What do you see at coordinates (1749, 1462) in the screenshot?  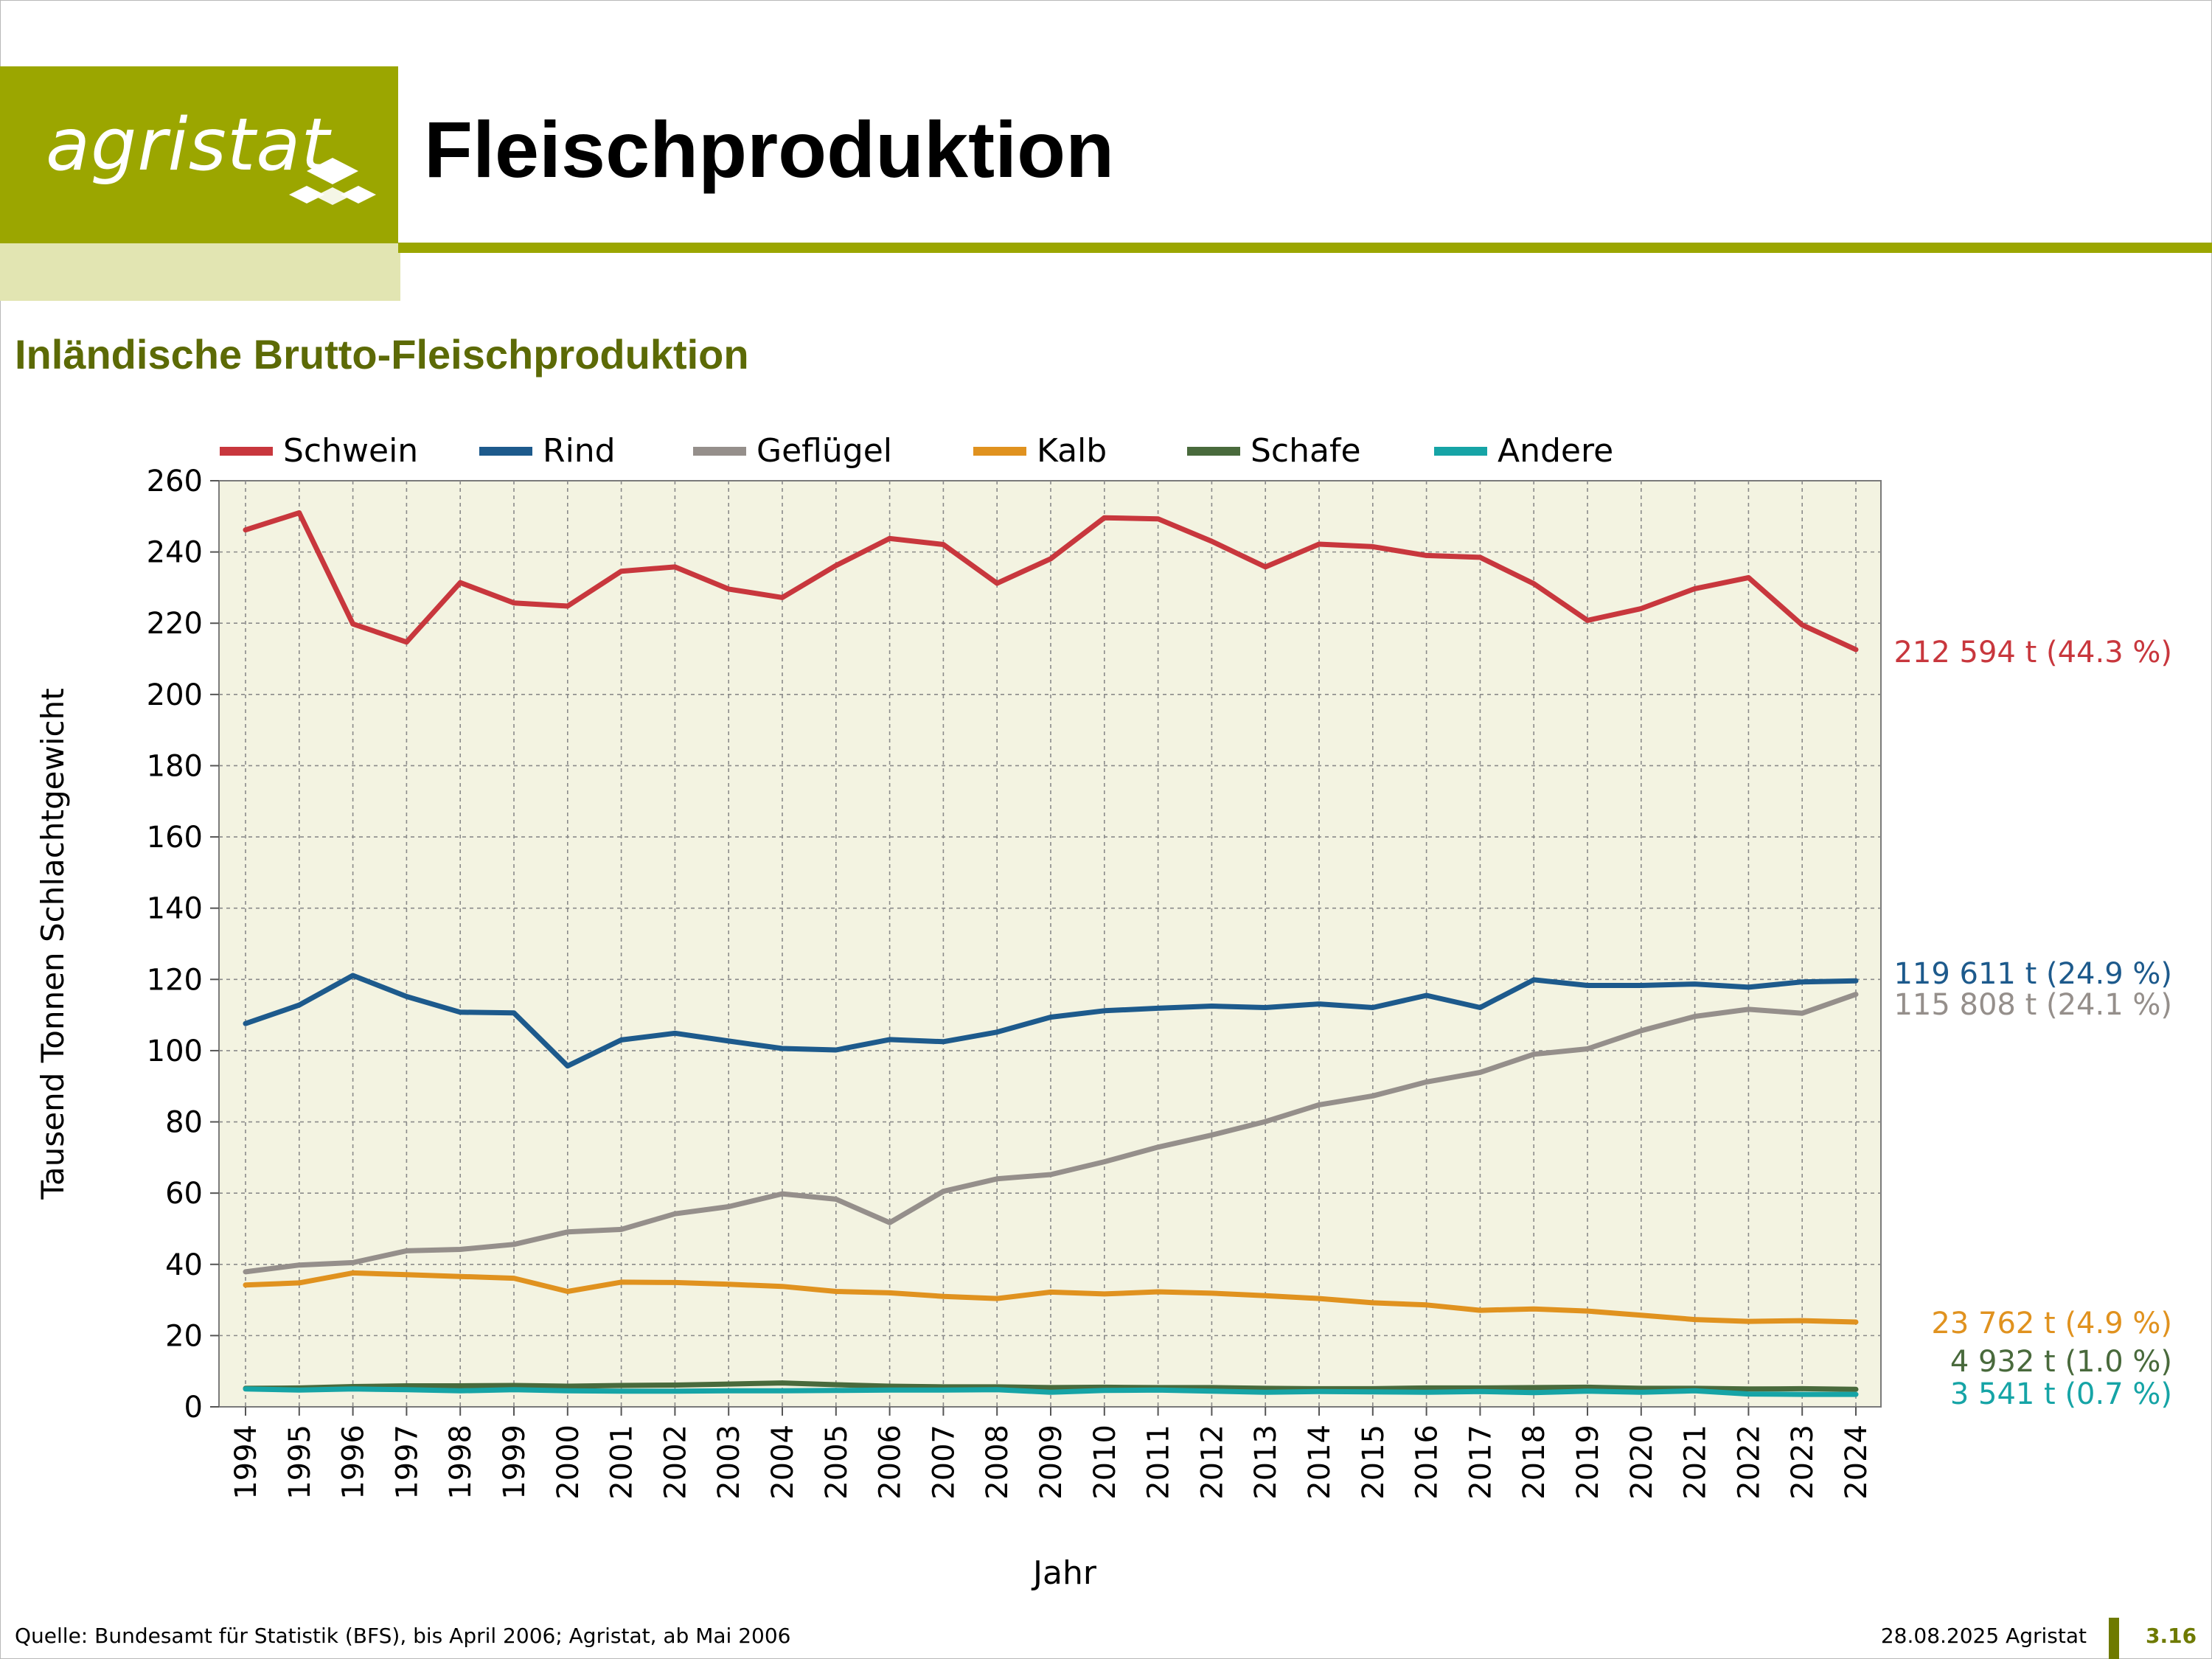 I see `x-tick-label: 2022` at bounding box center [1749, 1462].